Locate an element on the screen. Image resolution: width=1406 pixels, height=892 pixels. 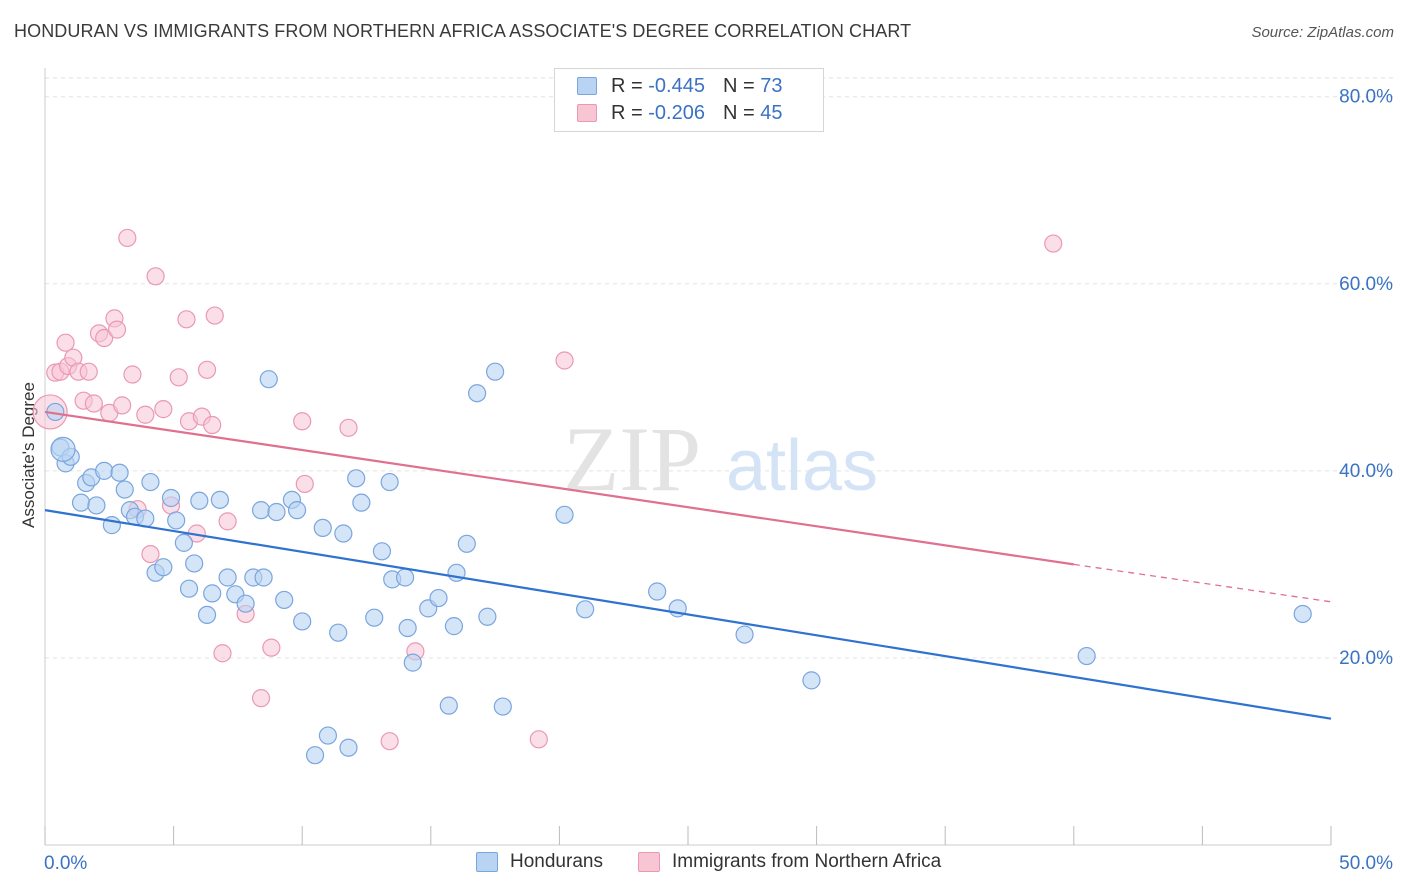
watermark-zip: ZIP is located at coordinates (632, 459).